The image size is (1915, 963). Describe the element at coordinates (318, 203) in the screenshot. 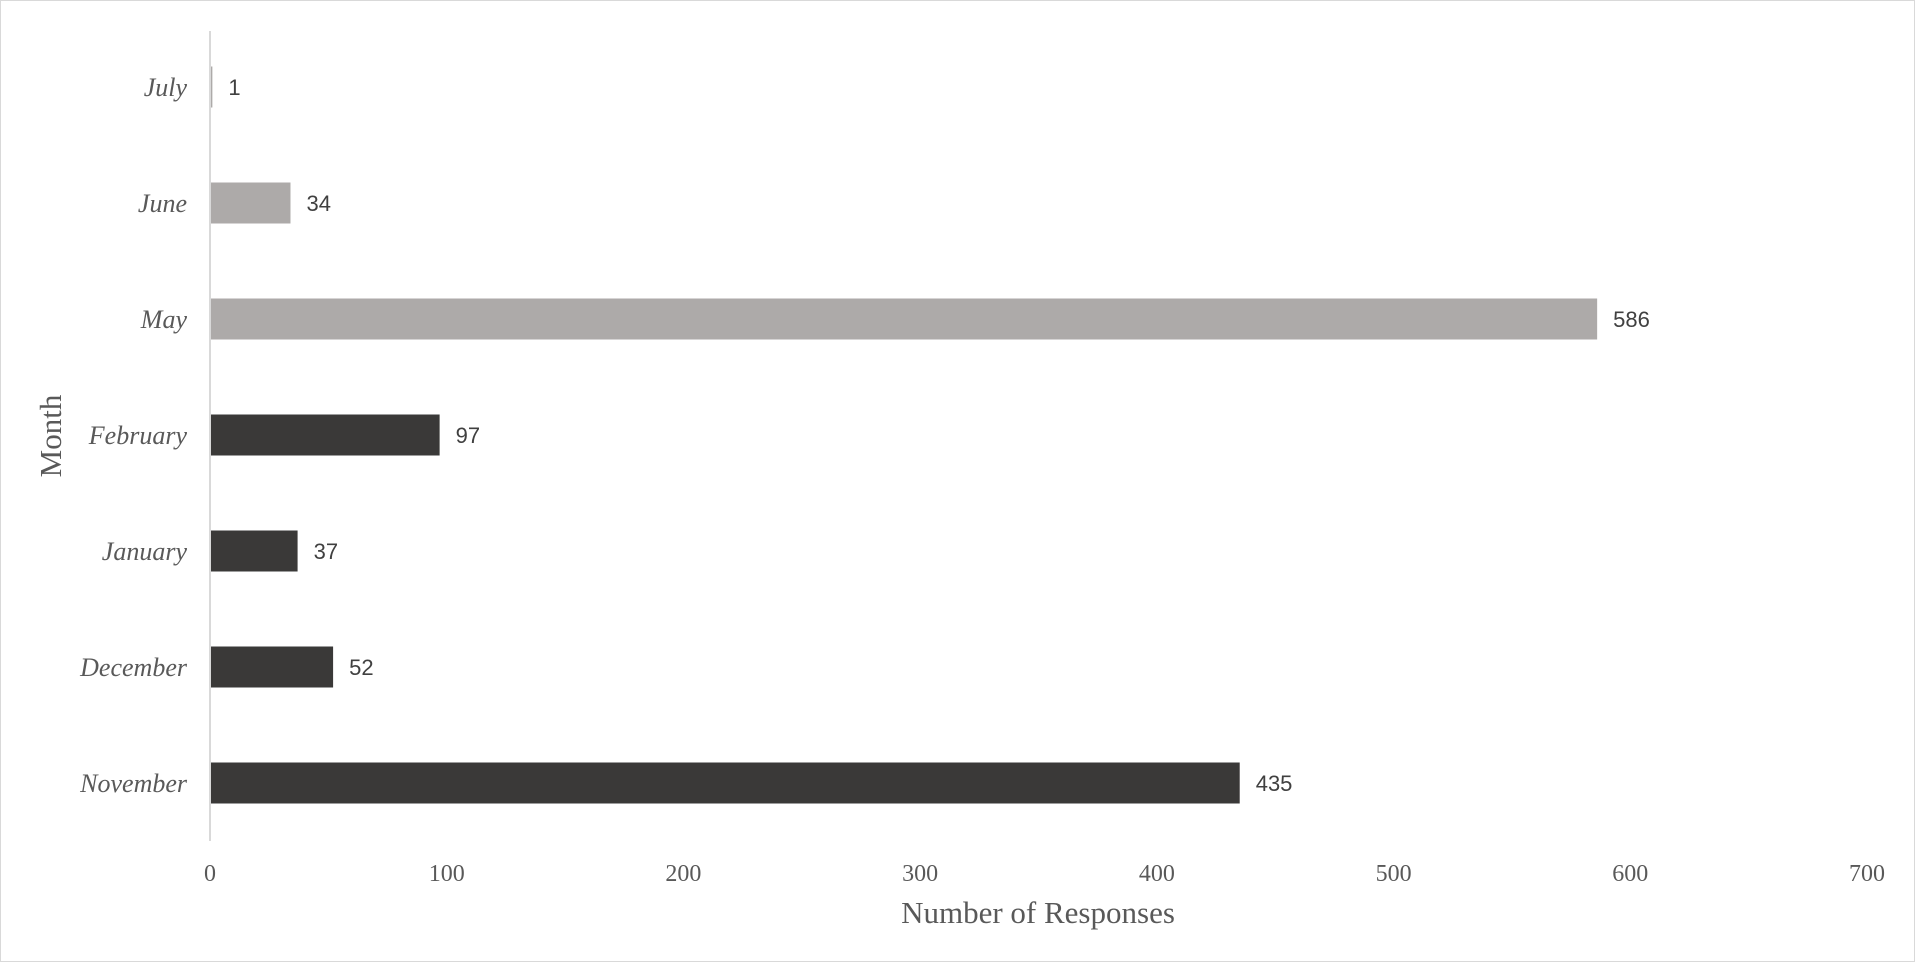

I see `data-label-june: 34` at that location.